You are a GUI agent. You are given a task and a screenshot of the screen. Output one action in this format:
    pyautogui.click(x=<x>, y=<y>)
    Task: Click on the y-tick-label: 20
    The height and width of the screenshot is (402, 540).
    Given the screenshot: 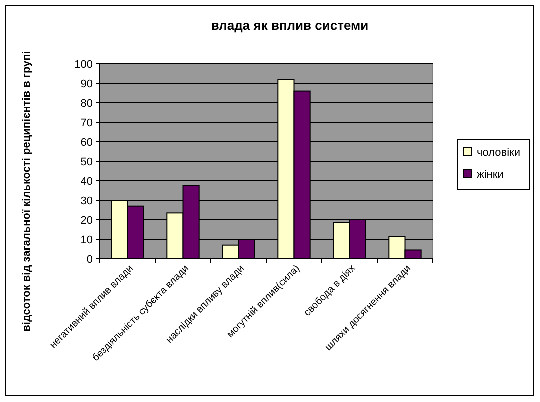 What is the action you would take?
    pyautogui.click(x=86, y=220)
    